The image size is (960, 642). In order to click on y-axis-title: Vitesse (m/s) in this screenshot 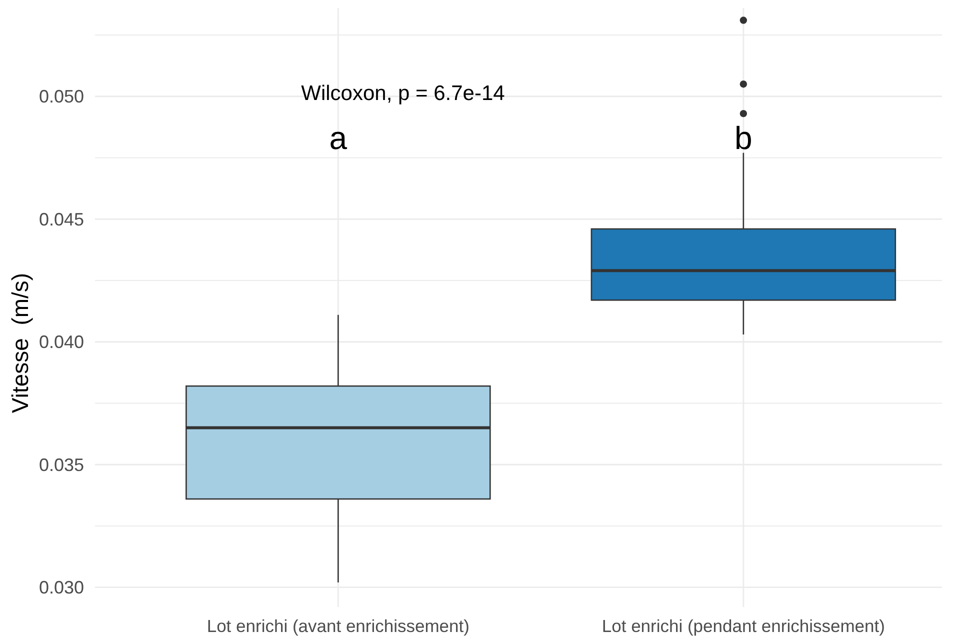, I will do `click(20, 343)`.